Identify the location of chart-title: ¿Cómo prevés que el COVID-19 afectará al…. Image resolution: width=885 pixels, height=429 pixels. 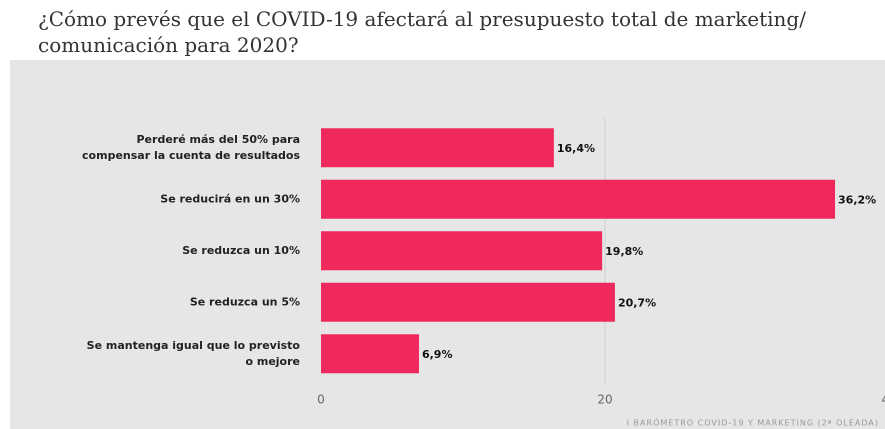
(422, 19).